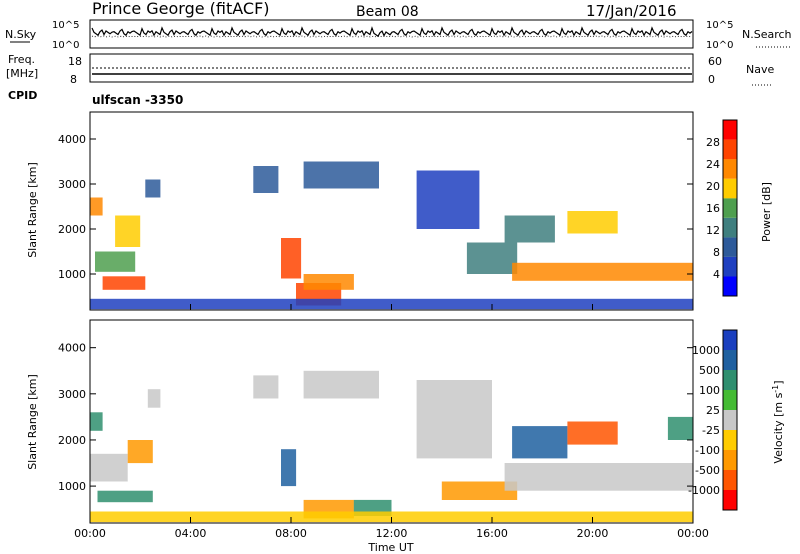 The image size is (800, 554). What do you see at coordinates (760, 69) in the screenshot?
I see `nave-label: Nave` at bounding box center [760, 69].